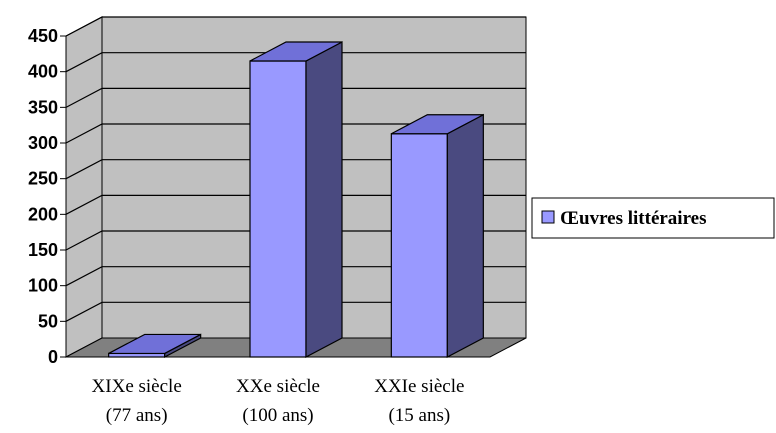  I want to click on y-tick-label: 150, so click(43, 250).